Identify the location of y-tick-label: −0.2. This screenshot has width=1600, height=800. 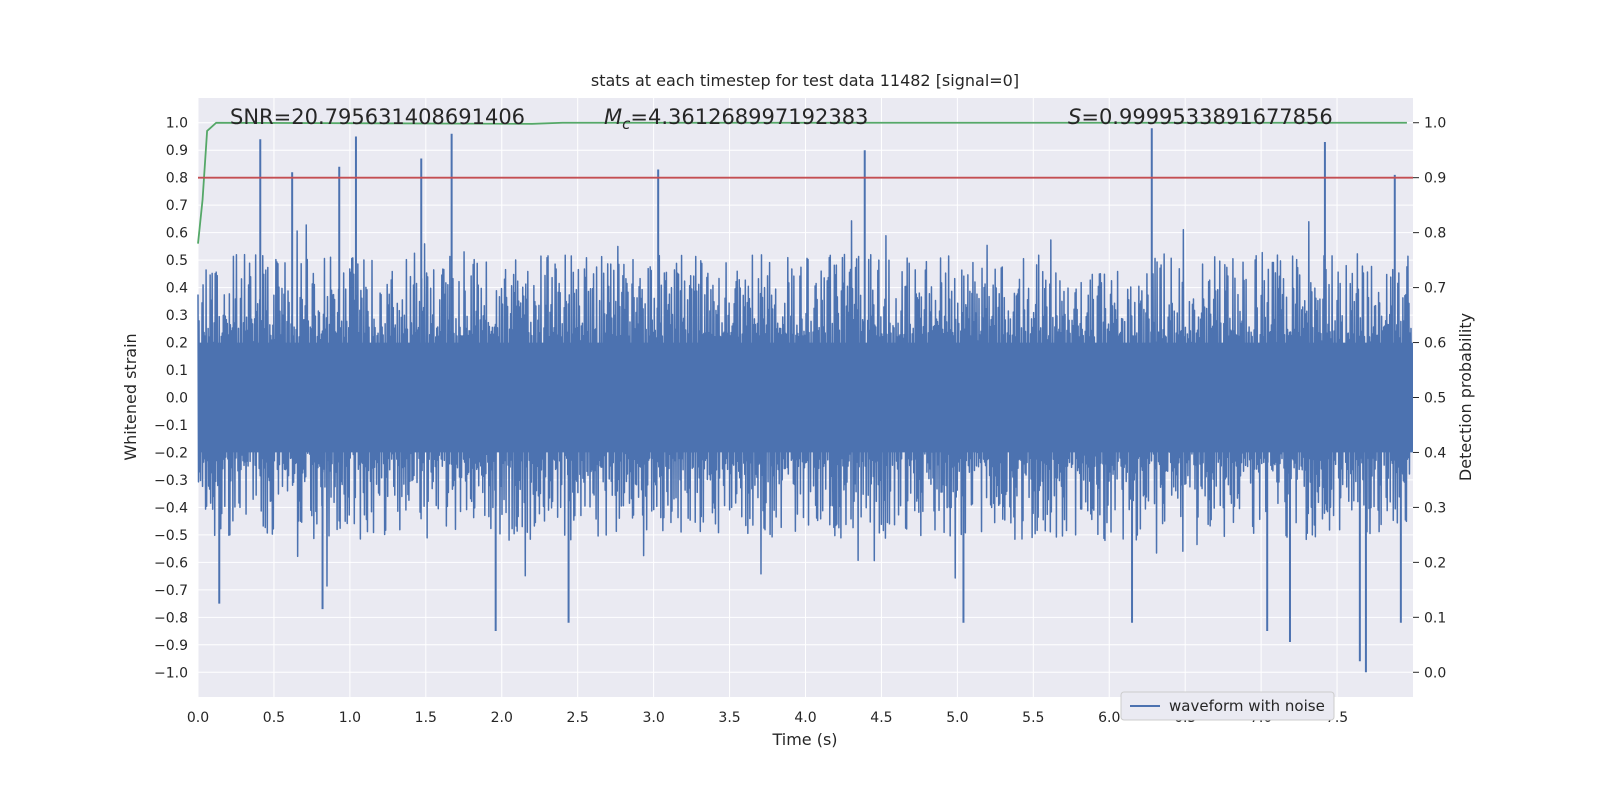
(171, 453).